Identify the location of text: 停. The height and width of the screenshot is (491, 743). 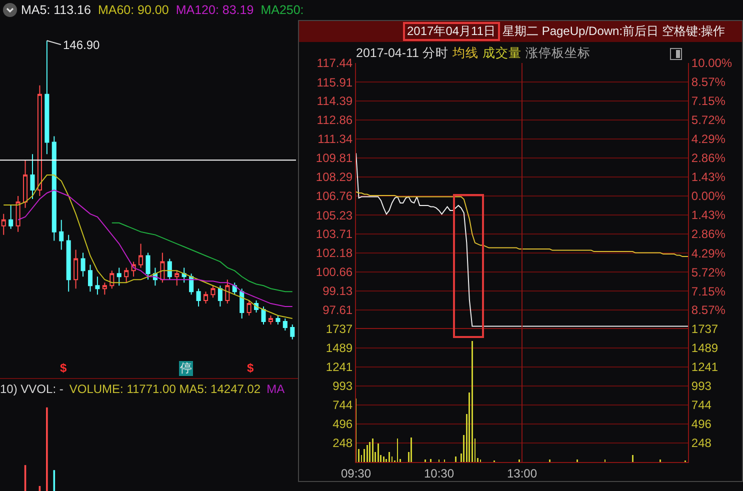
(186, 368).